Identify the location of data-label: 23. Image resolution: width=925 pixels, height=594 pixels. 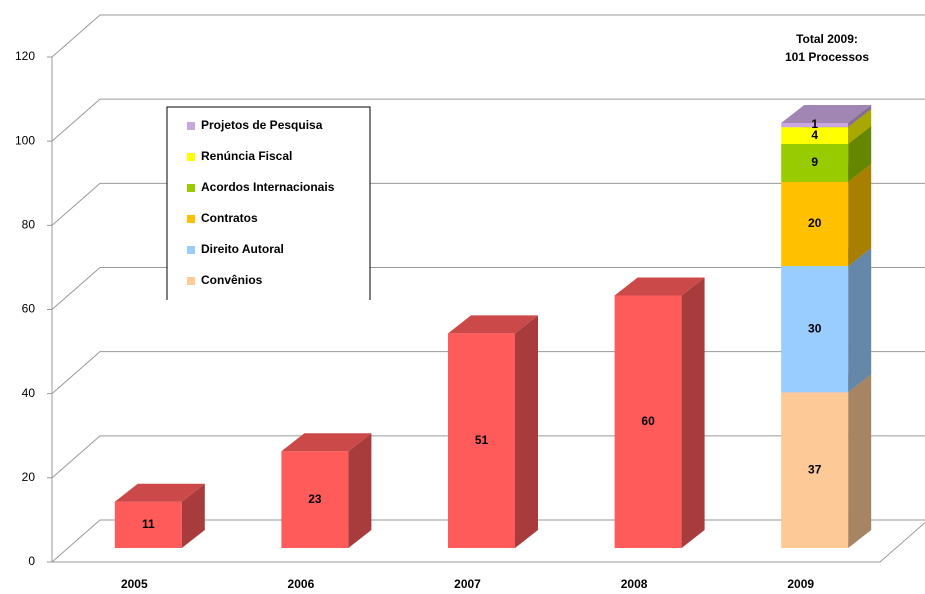
(315, 499).